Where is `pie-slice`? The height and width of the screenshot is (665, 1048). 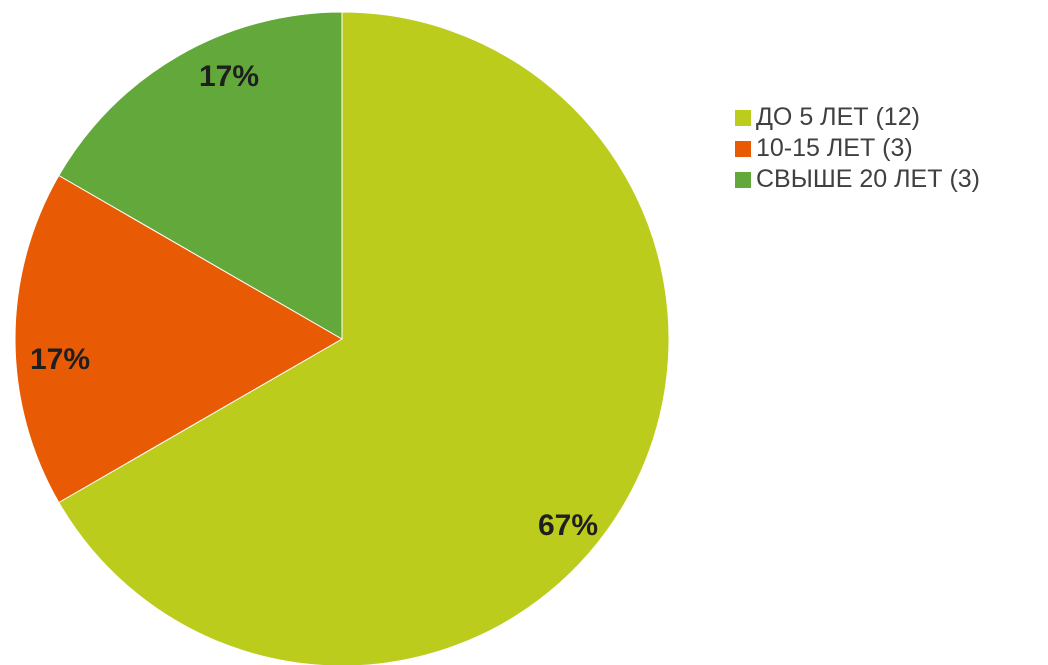 pie-slice is located at coordinates (200, 175).